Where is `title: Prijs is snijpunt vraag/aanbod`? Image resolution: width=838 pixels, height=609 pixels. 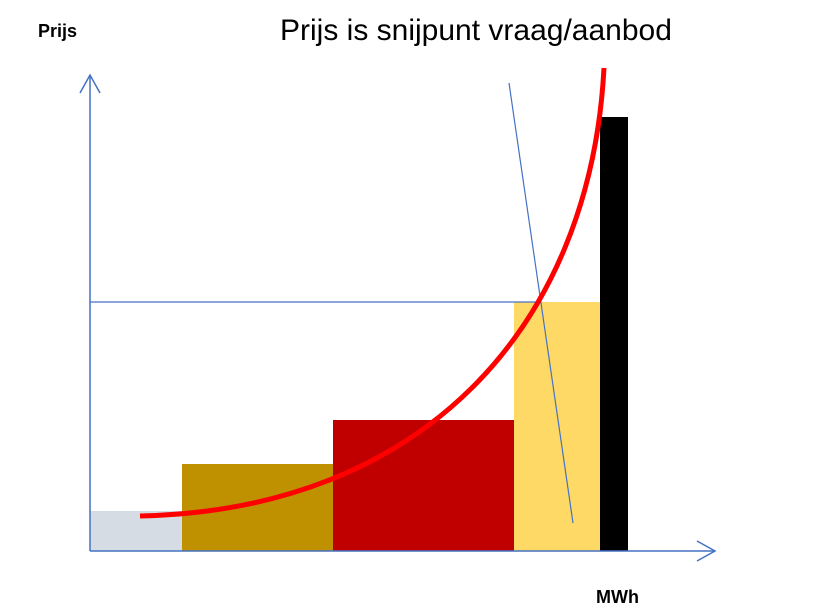
title: Prijs is snijpunt vraag/aanbod is located at coordinates (476, 30).